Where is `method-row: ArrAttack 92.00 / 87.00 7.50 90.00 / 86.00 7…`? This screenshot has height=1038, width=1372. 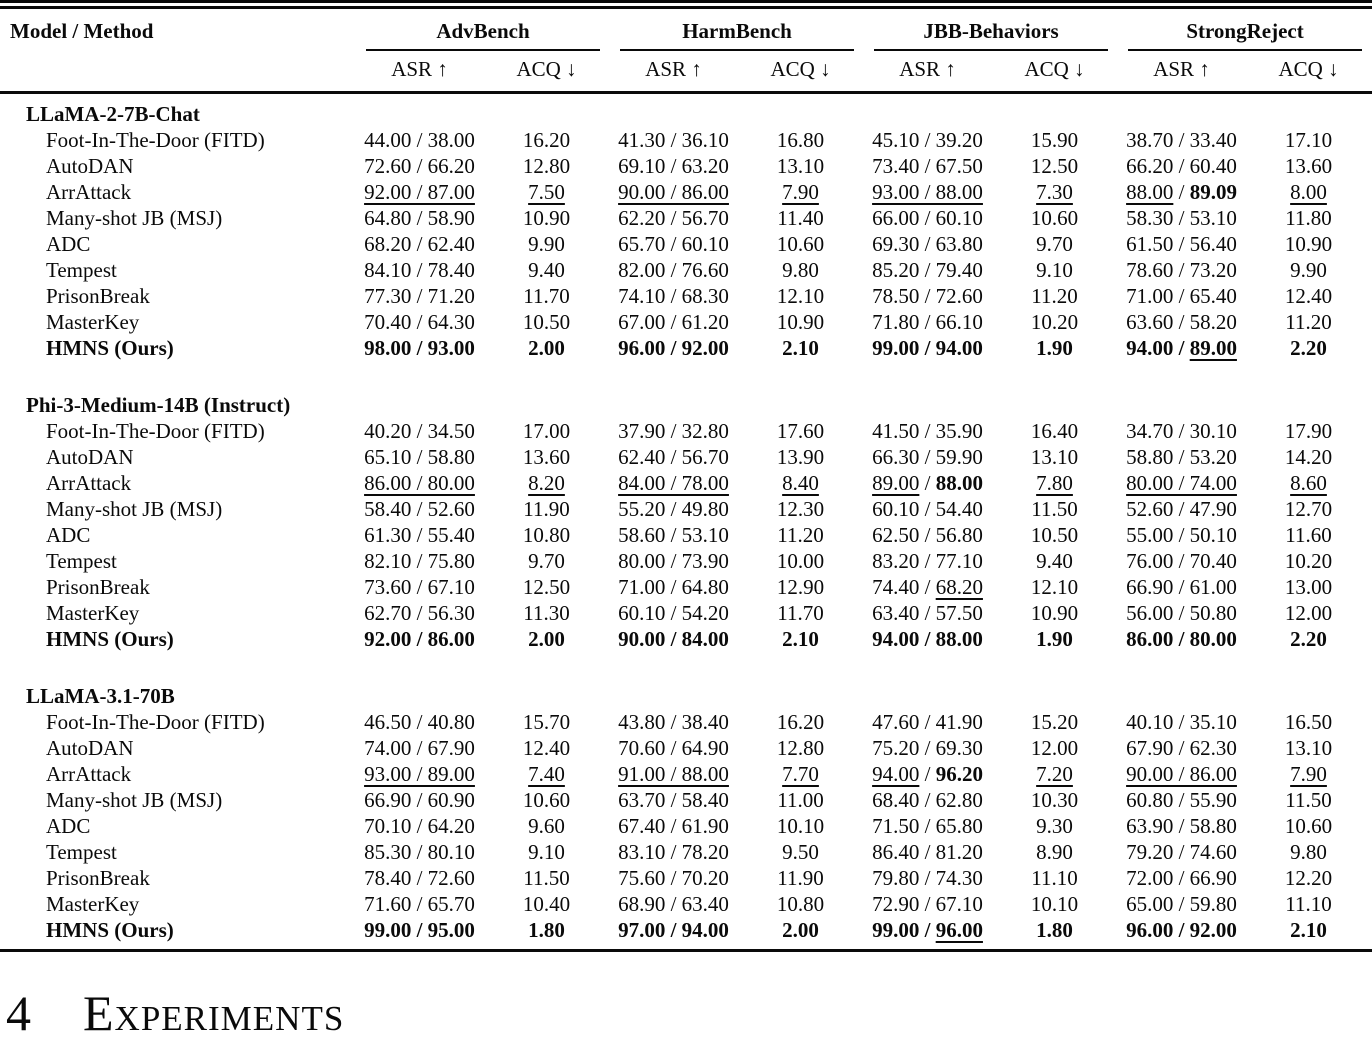 method-row: ArrAttack 92.00 / 87.00 7.50 90.00 / 86.00 7… is located at coordinates (686, 192).